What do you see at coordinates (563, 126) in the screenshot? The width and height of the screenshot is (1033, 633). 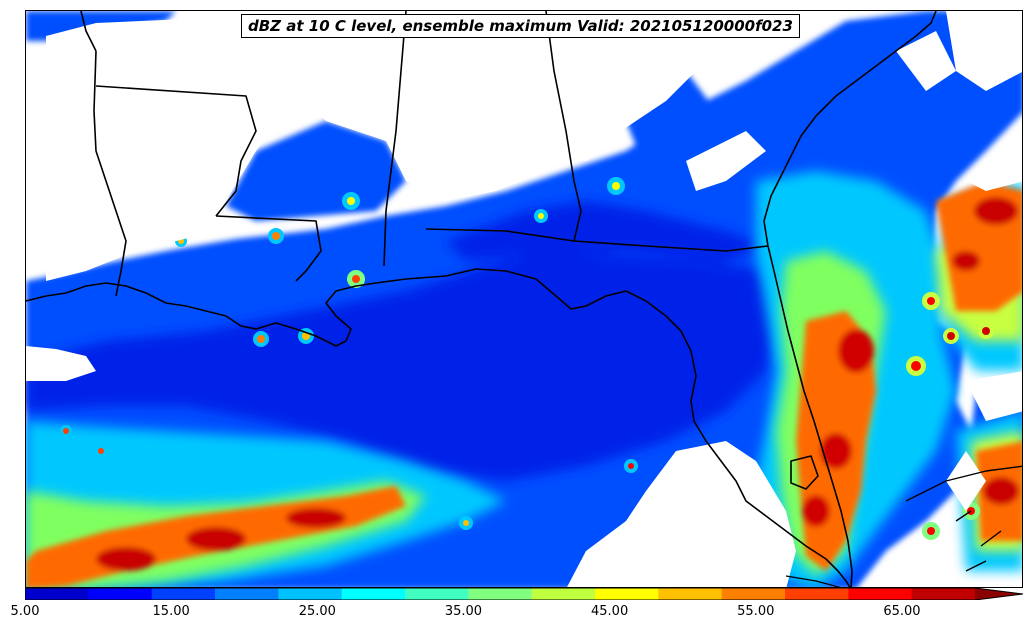 I see `state-line-al-ga` at bounding box center [563, 126].